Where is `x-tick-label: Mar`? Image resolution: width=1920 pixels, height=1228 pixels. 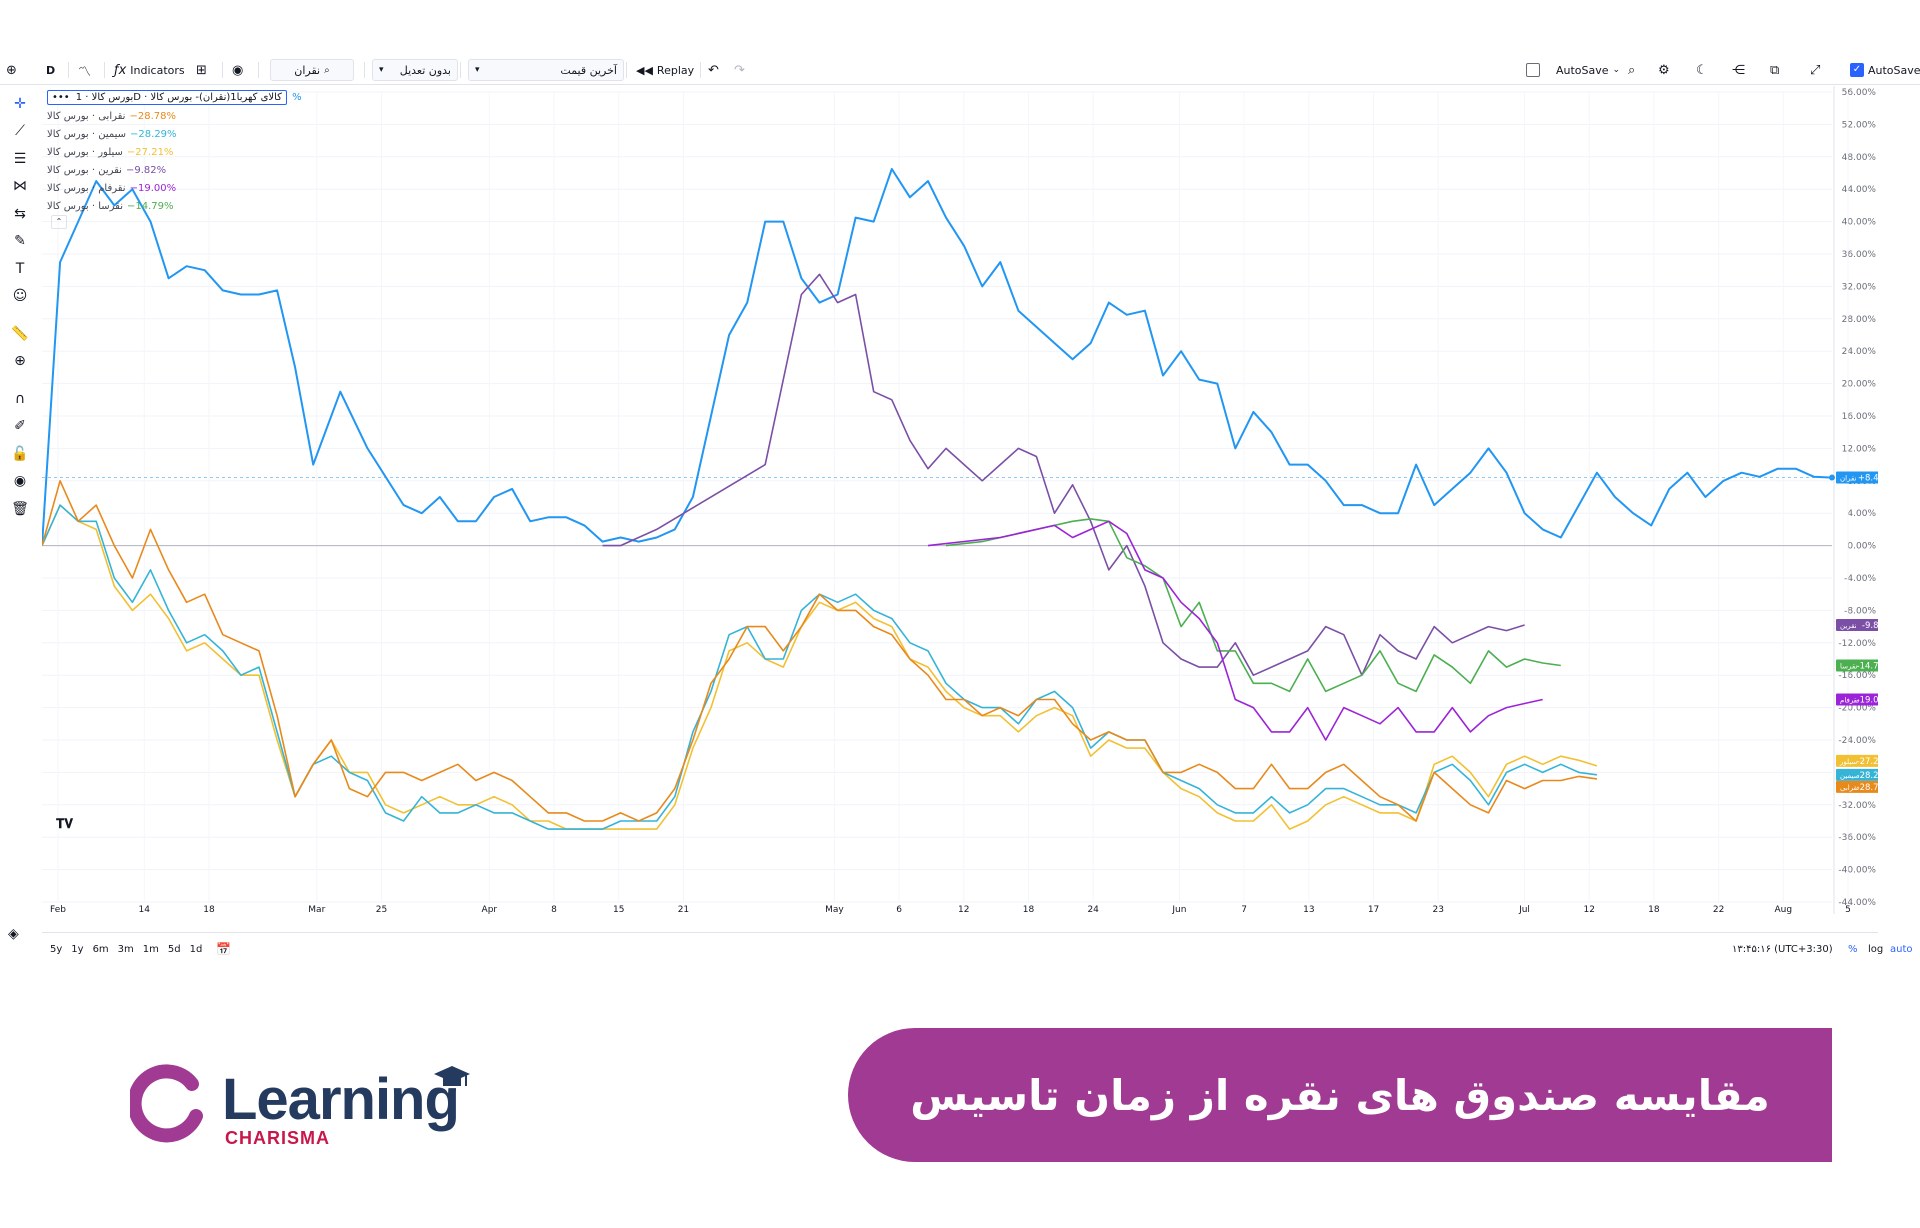 x-tick-label: Mar is located at coordinates (316, 909).